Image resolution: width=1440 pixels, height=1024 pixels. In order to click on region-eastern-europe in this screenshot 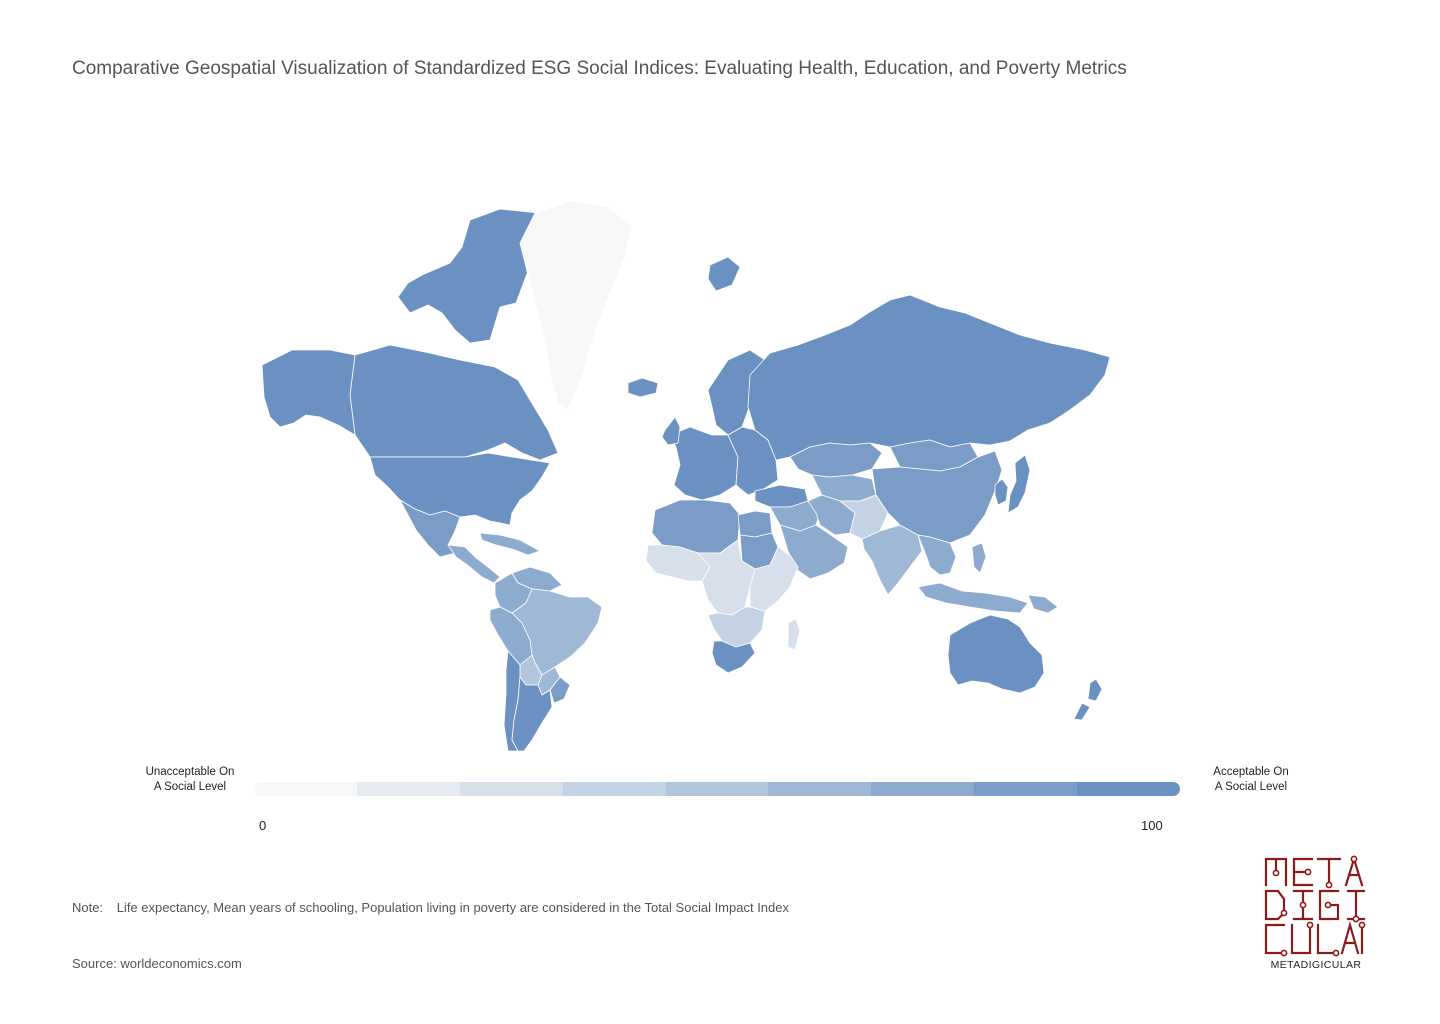, I will do `click(753, 461)`.